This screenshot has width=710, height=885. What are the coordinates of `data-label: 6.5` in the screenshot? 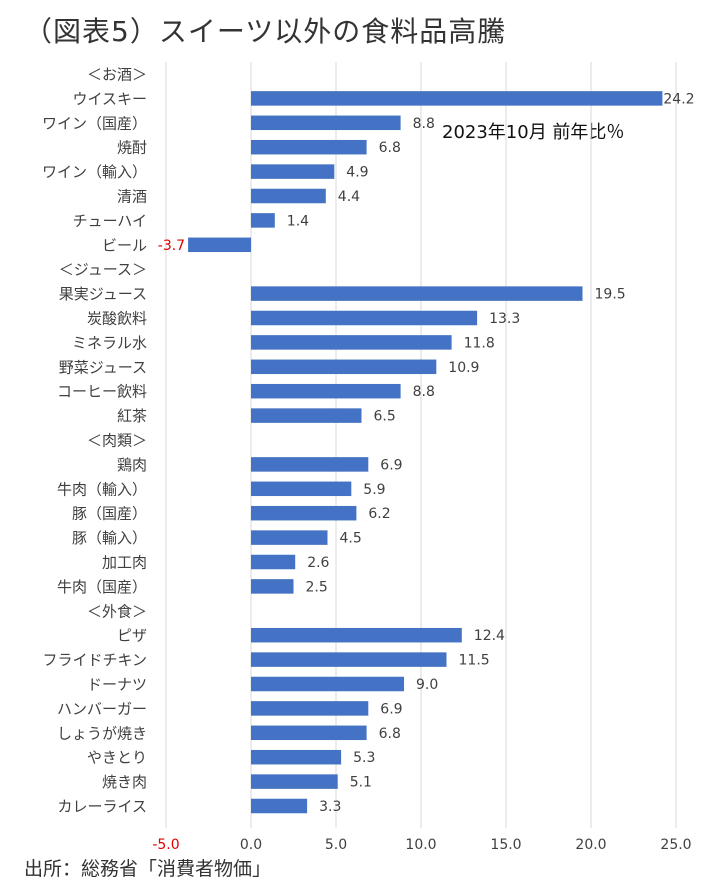 It's located at (385, 417).